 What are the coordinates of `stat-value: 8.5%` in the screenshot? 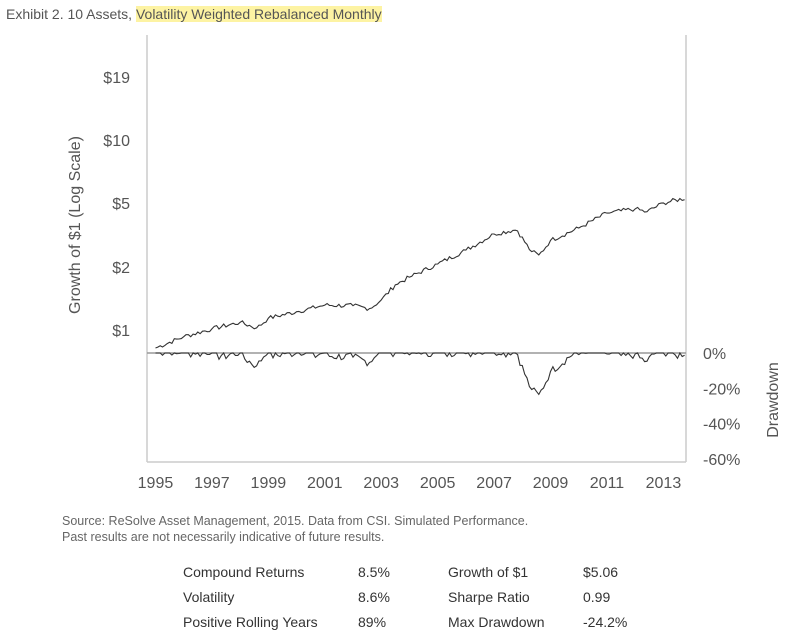 It's located at (374, 572).